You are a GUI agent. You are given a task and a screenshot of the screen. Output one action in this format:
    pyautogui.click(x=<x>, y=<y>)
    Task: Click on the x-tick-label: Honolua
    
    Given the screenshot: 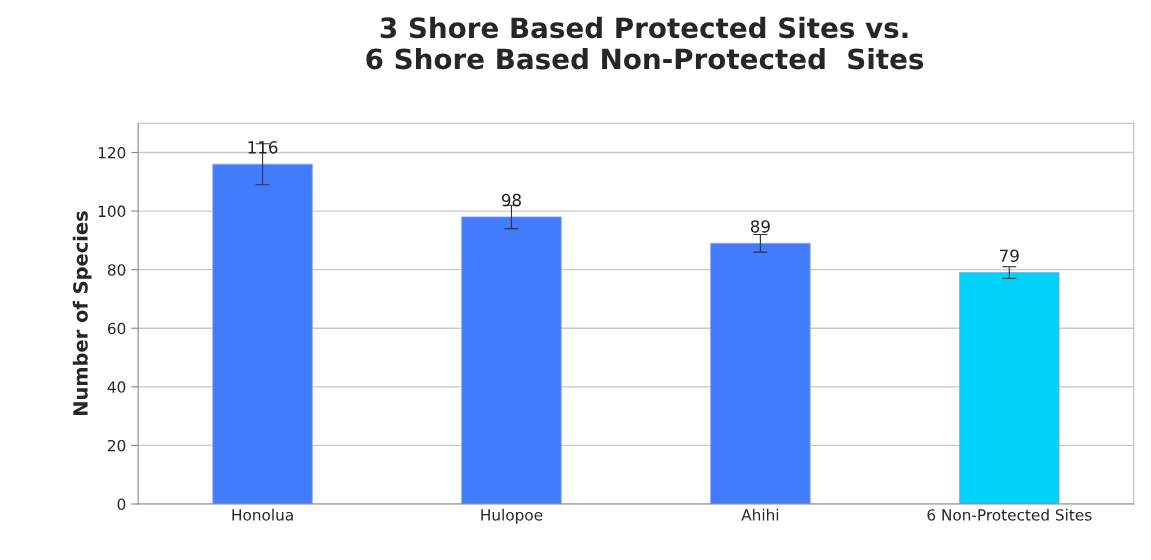 What is the action you would take?
    pyautogui.click(x=262, y=514)
    